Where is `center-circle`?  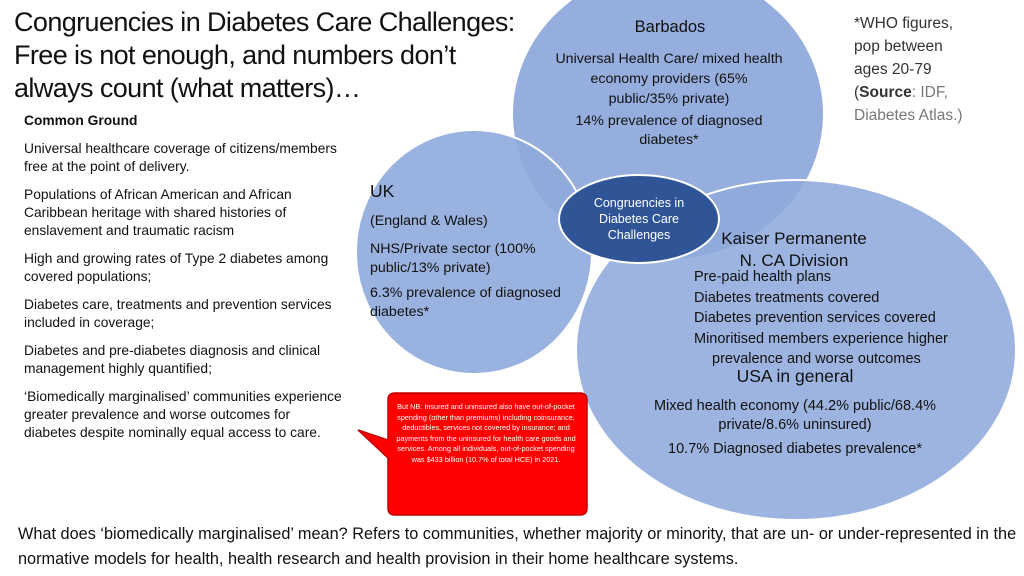 center-circle is located at coordinates (639, 219).